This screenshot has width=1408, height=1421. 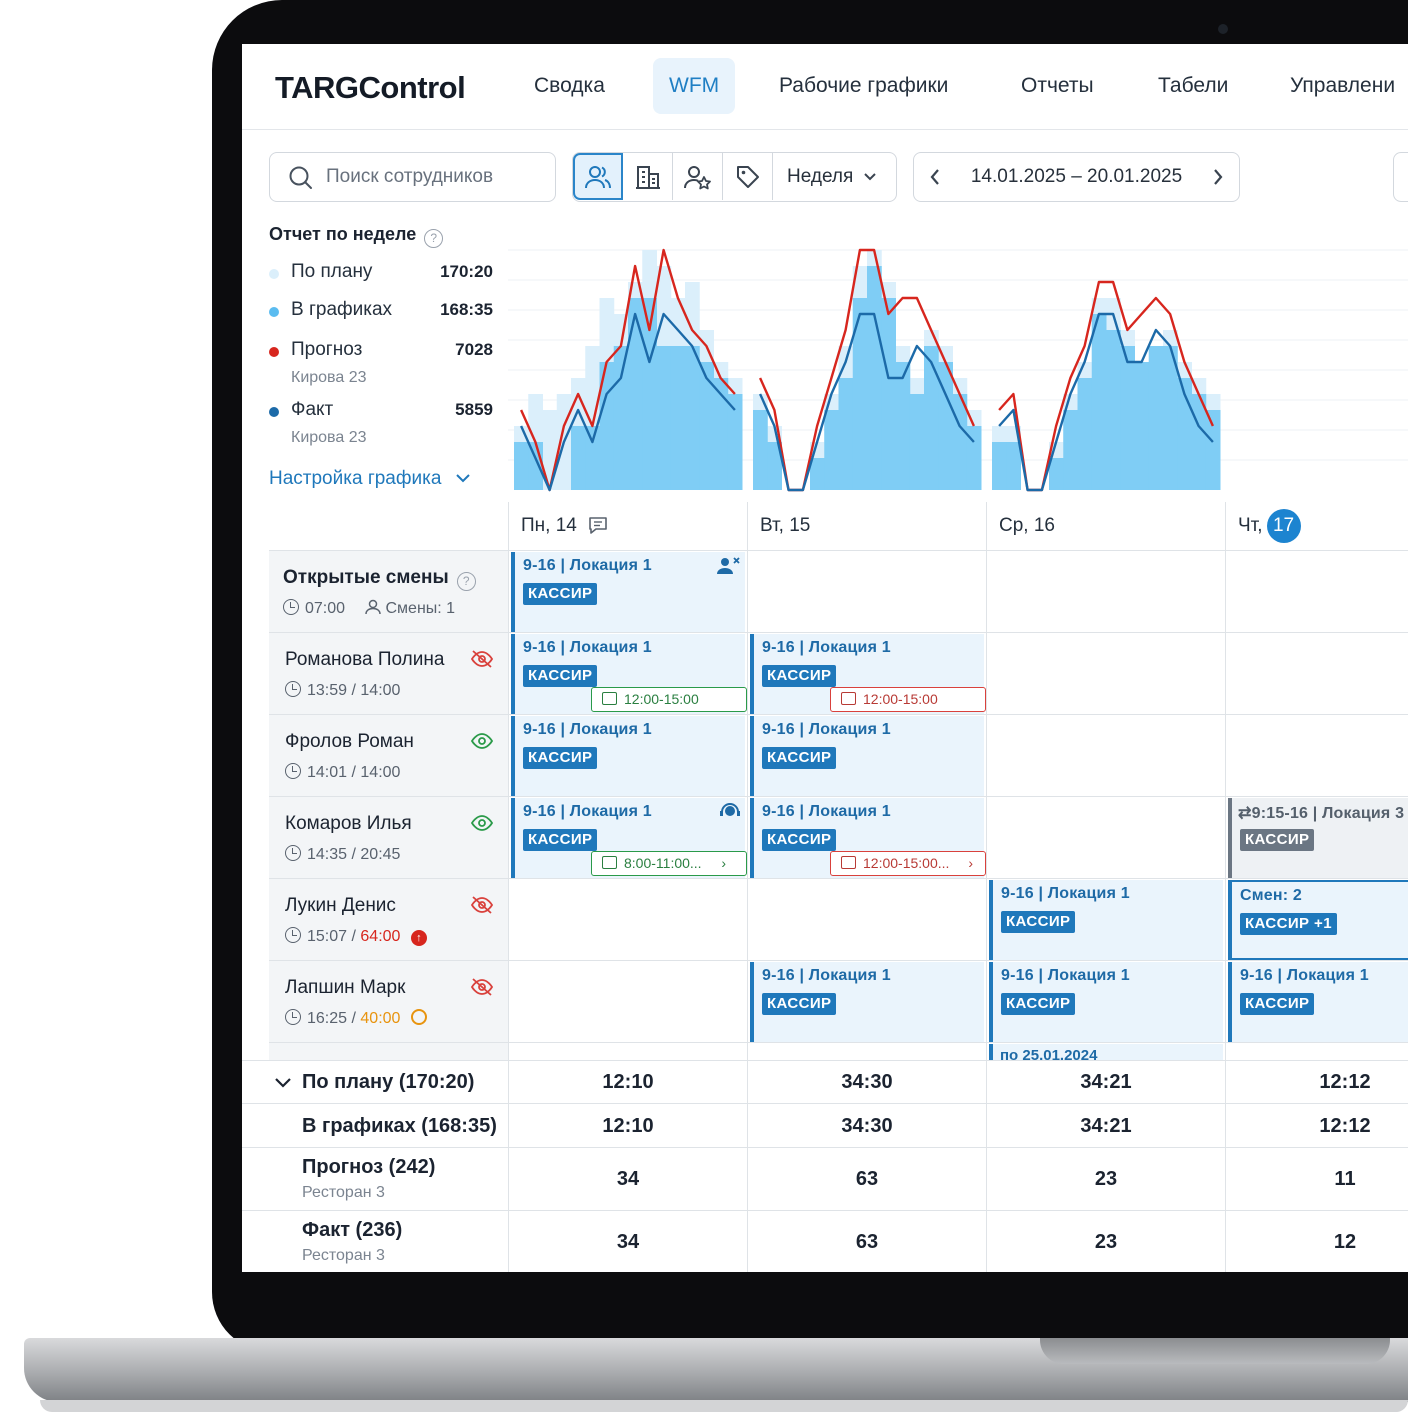 I want to click on day-cell: Смен: 2 КАССИР +1, so click(x=1316, y=920).